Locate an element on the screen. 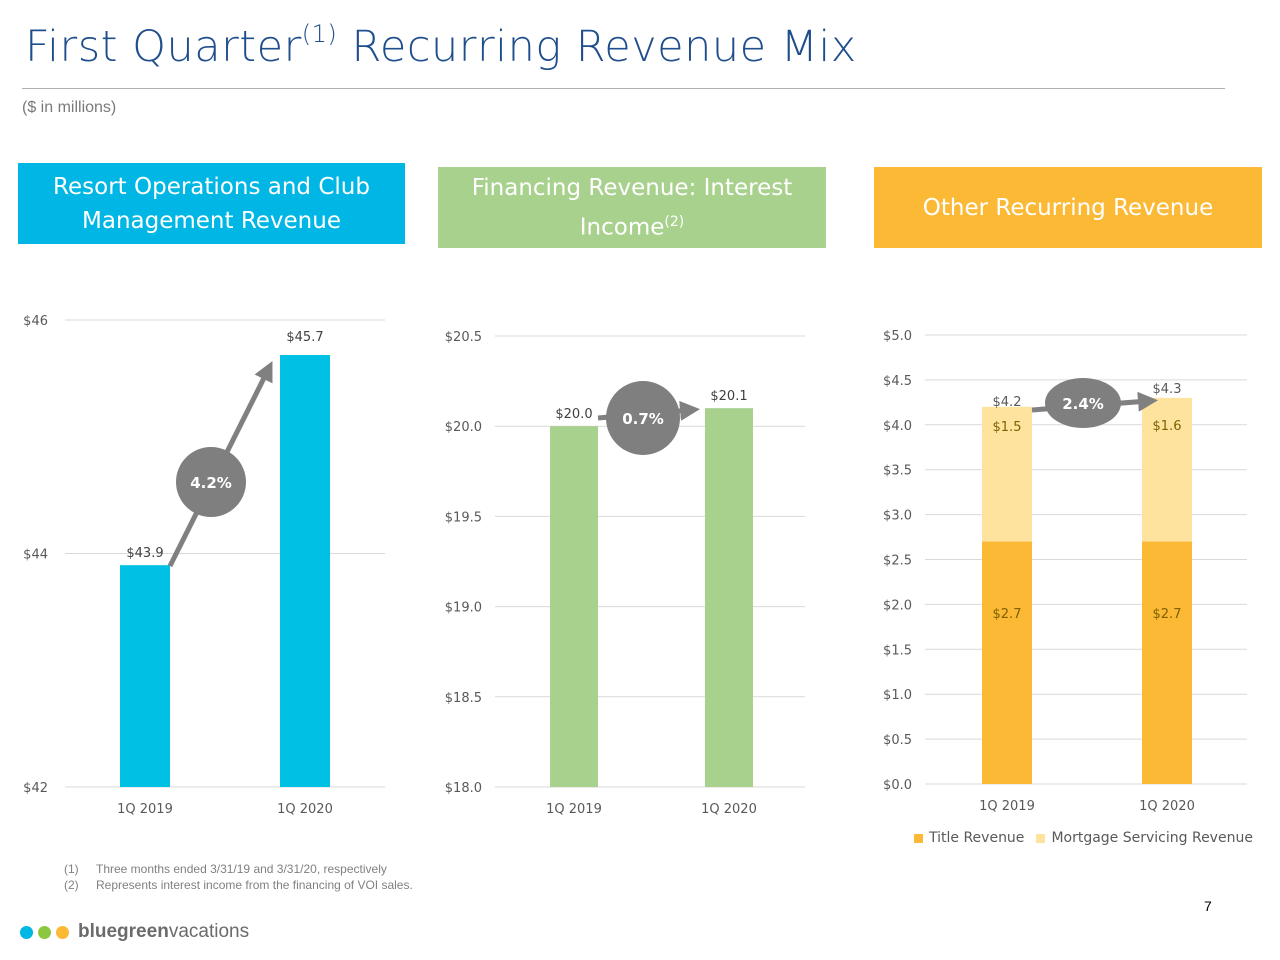  y-tick-label: $3.0 is located at coordinates (897, 516).